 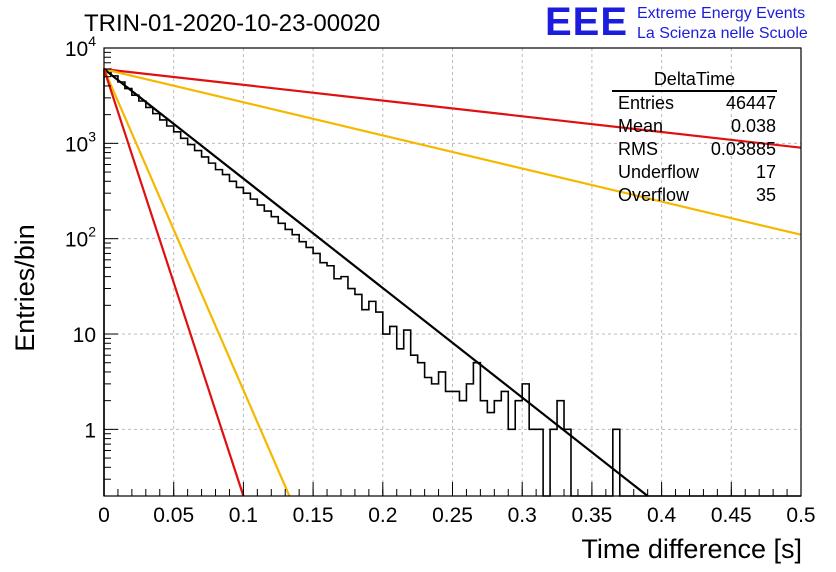 What do you see at coordinates (694, 103) in the screenshot?
I see `stats-row: Entries 46447` at bounding box center [694, 103].